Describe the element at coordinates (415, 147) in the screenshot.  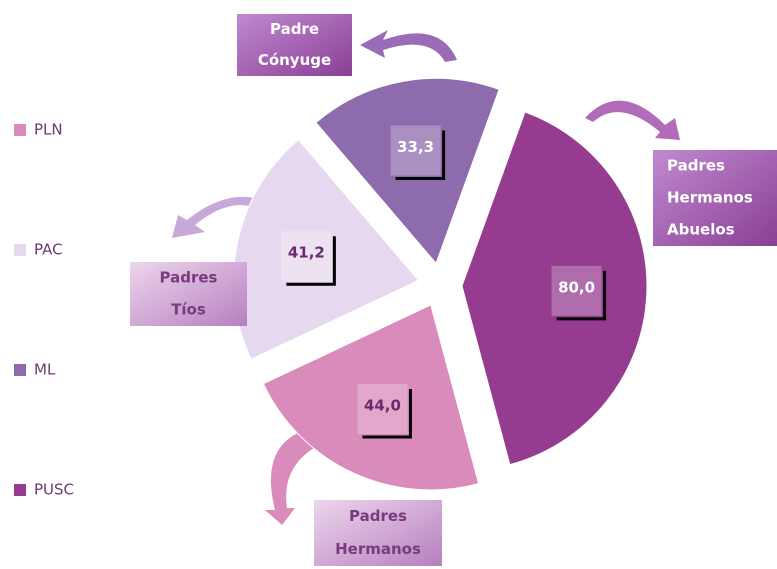
I see `value-label: 33,3` at that location.